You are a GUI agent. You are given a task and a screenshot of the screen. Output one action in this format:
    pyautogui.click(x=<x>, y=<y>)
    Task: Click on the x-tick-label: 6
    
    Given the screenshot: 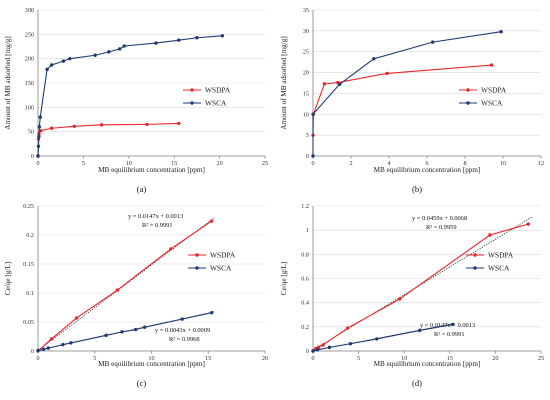 What is the action you would take?
    pyautogui.click(x=426, y=163)
    